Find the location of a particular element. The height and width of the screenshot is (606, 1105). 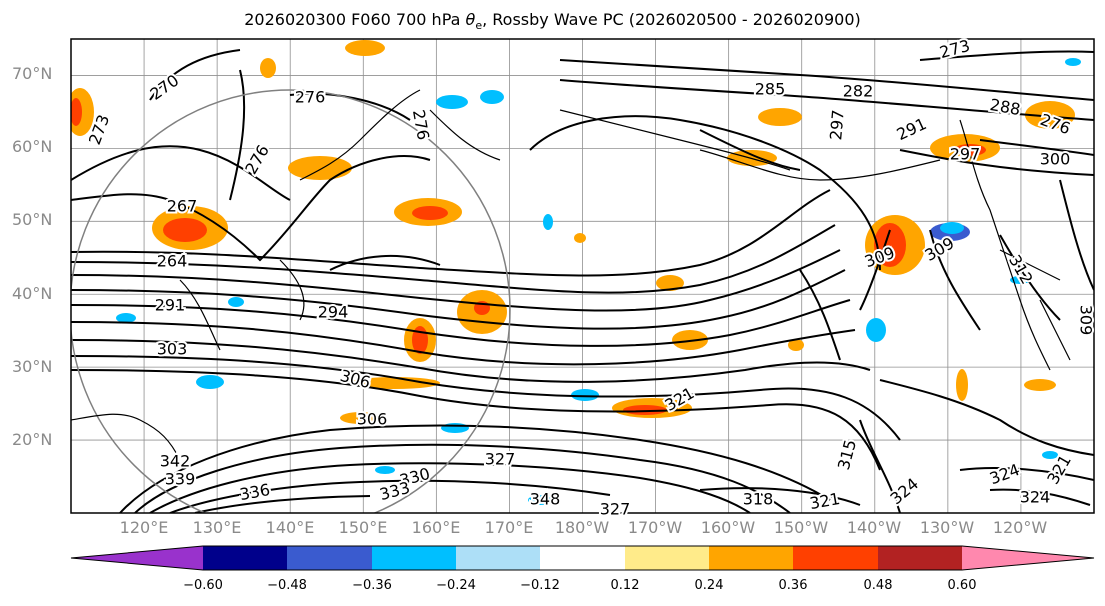

contour-label-halo: 309 is located at coordinates (1086, 320).